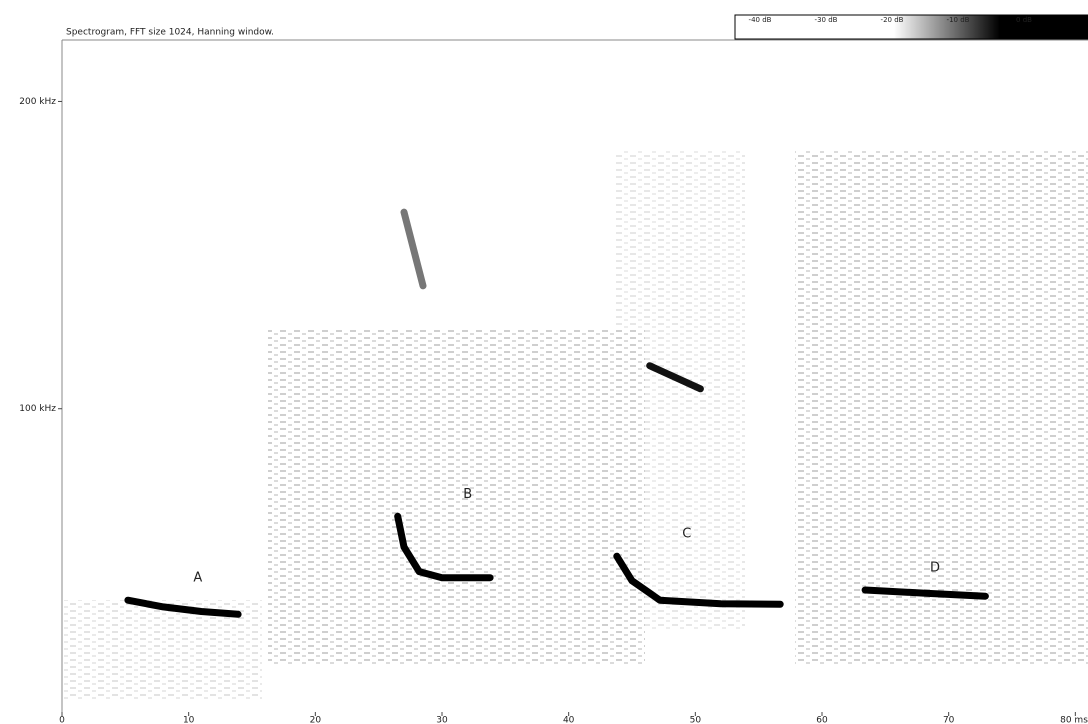  What do you see at coordinates (62, 720) in the screenshot?
I see `x-tick-label: 0` at bounding box center [62, 720].